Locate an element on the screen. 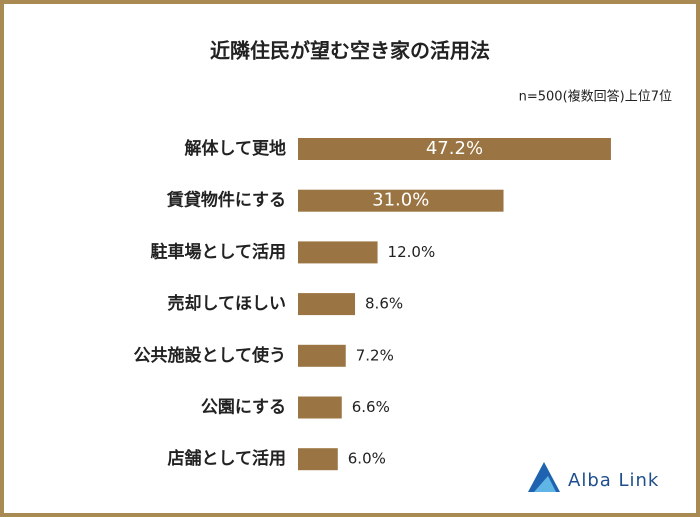  value-label: 8.6% is located at coordinates (384, 304).